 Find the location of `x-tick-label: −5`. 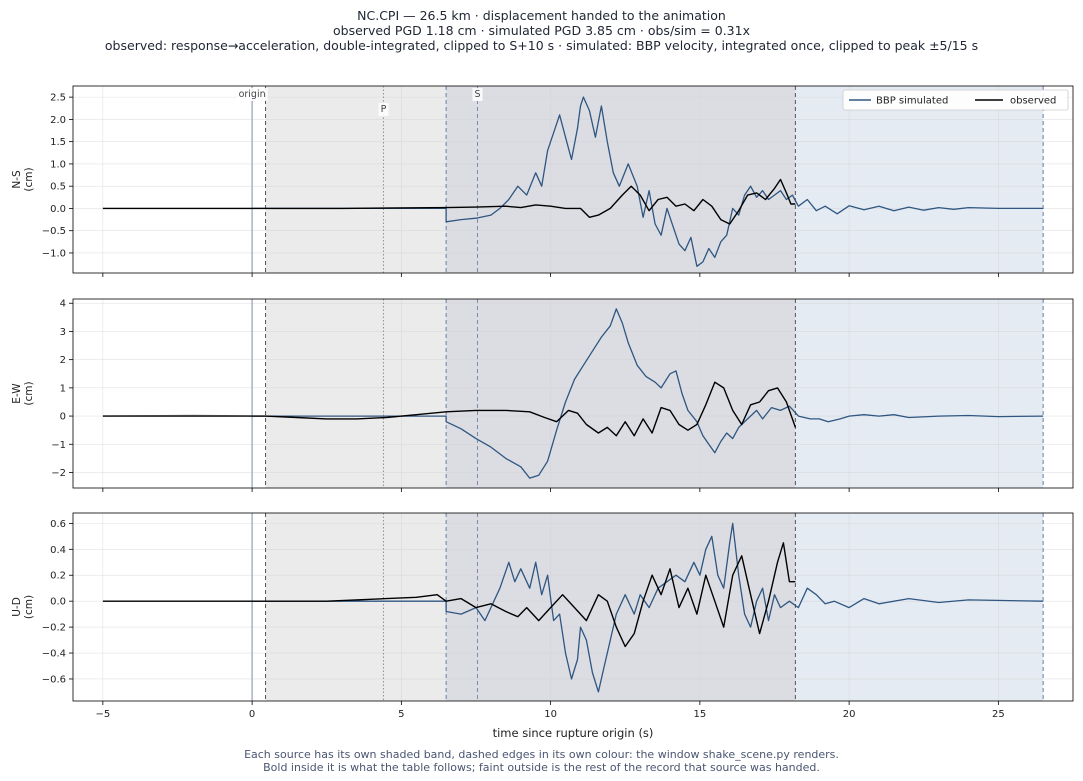

x-tick-label: −5 is located at coordinates (102, 714).